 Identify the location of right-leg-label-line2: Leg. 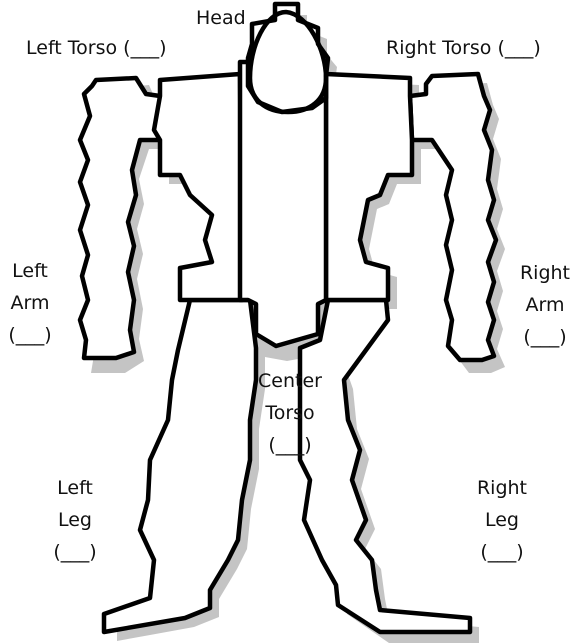
(501, 520).